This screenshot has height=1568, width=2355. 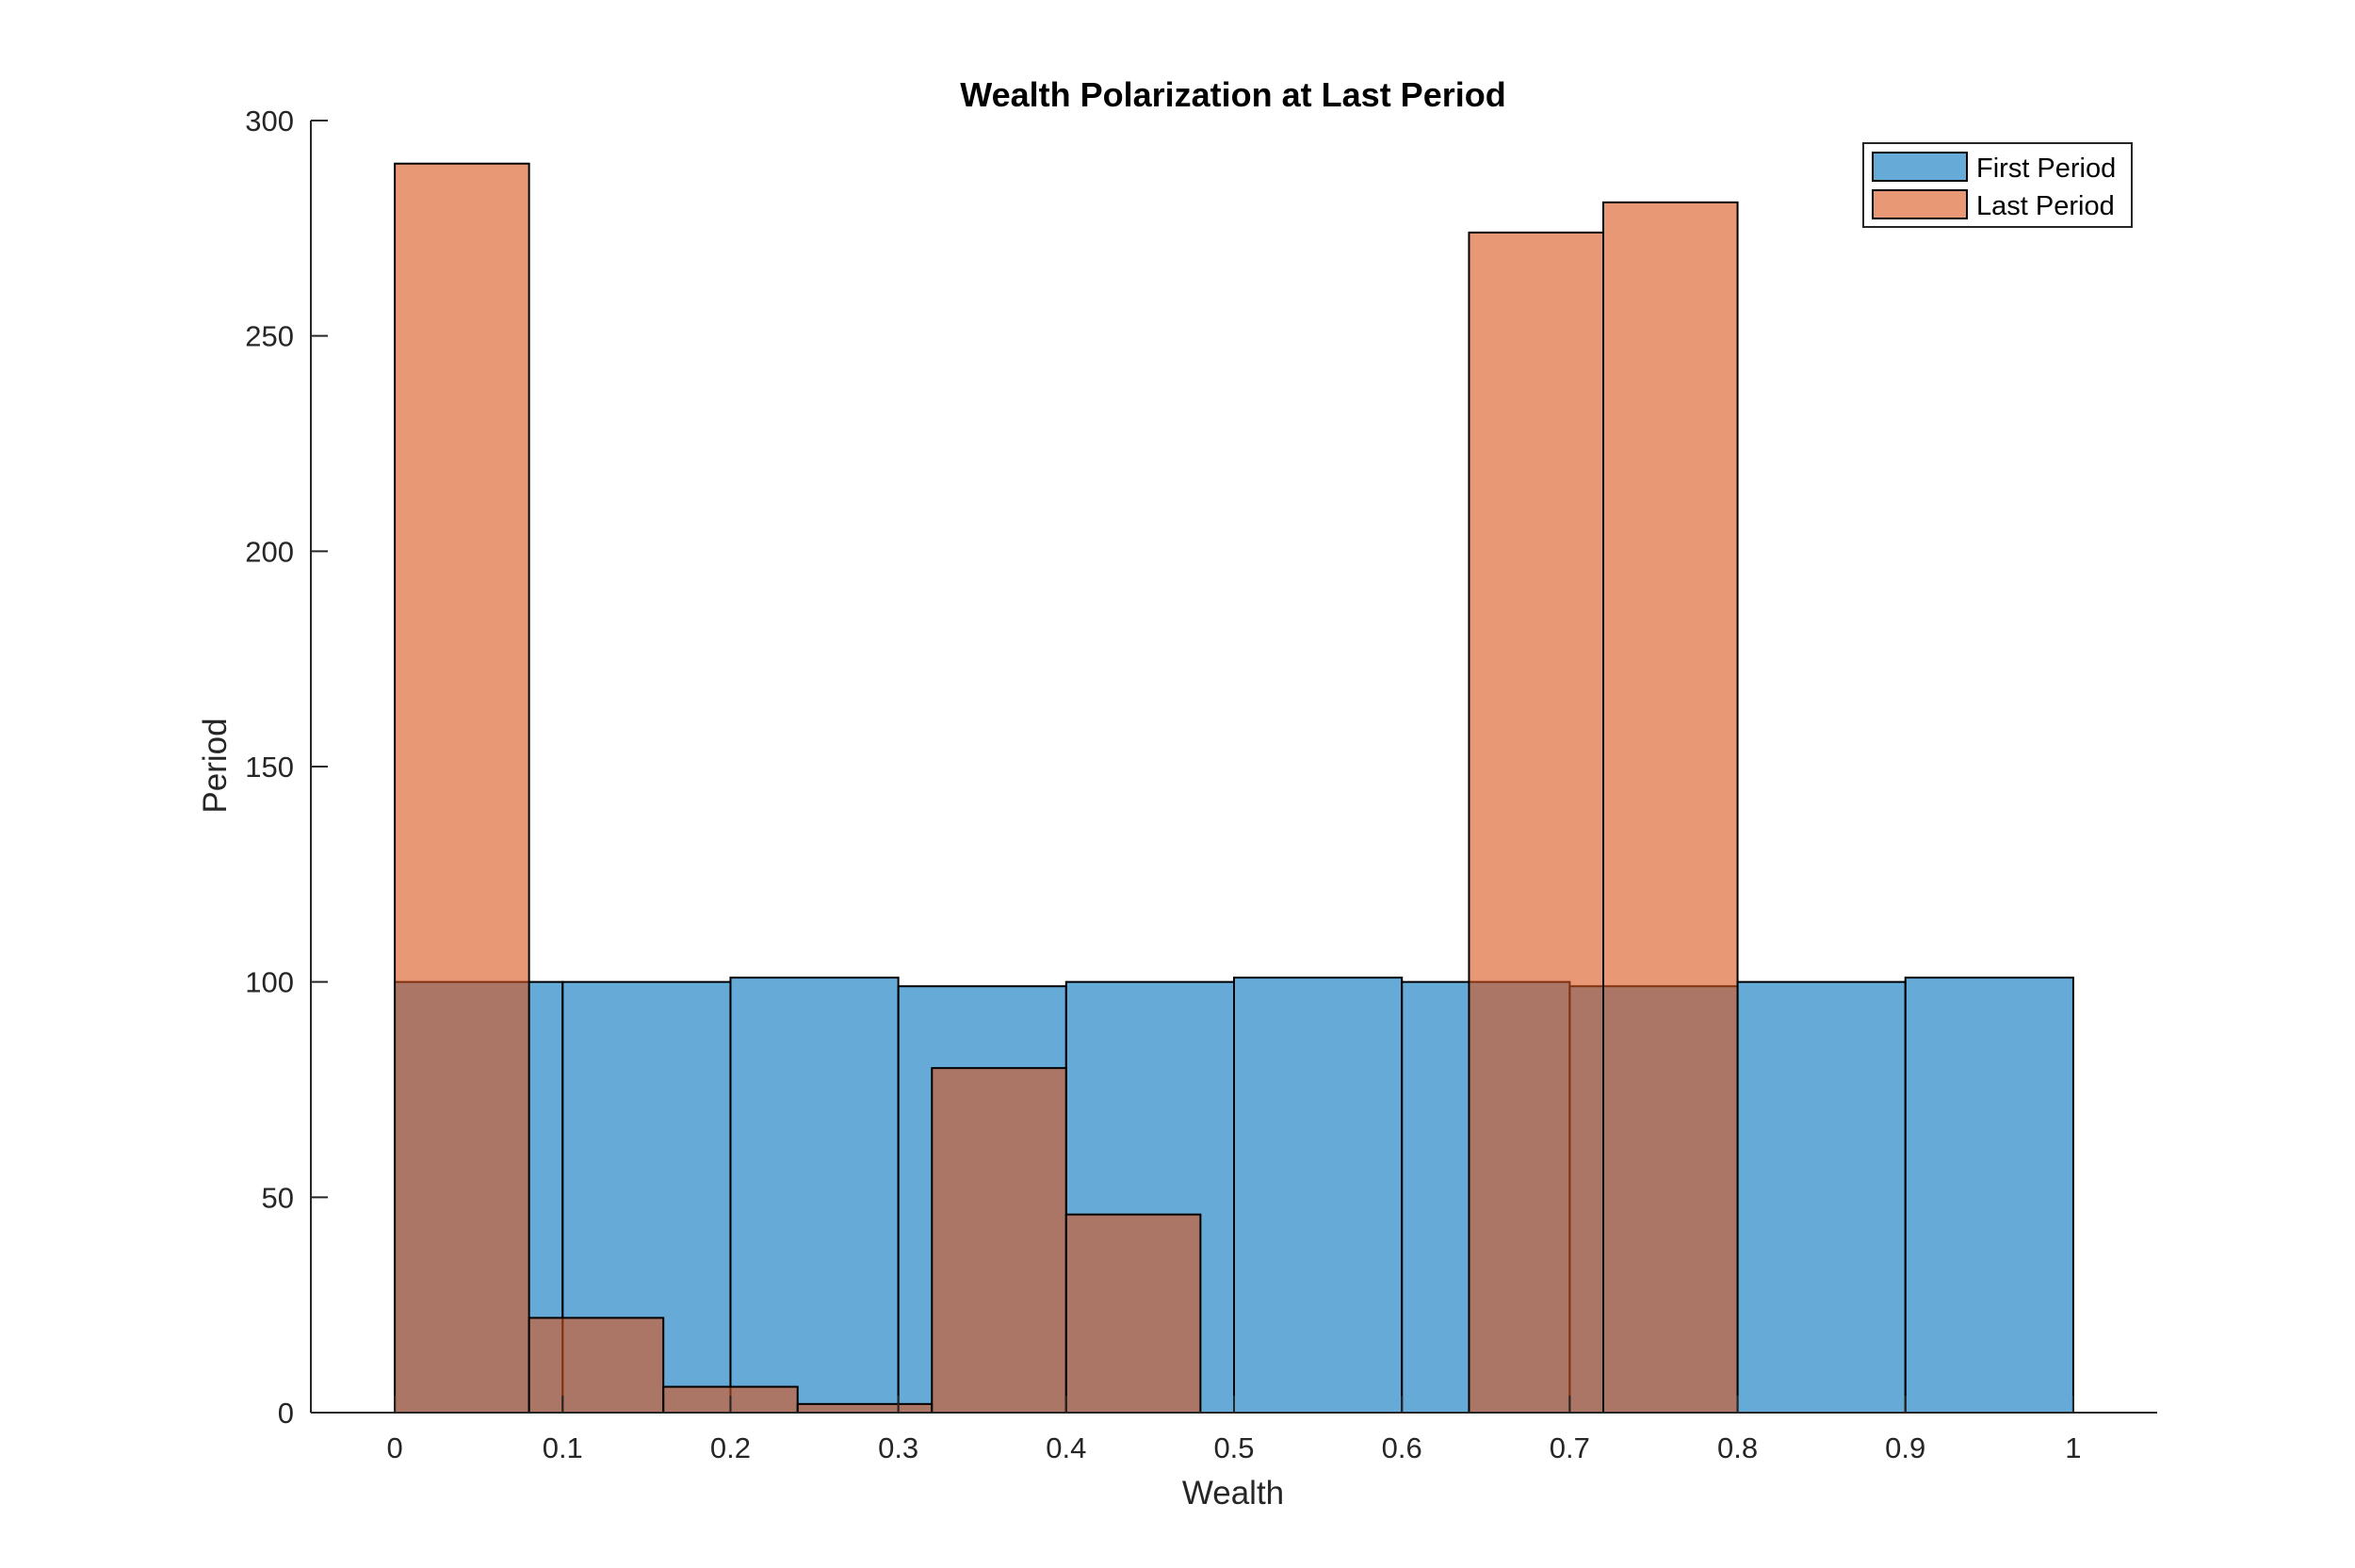 What do you see at coordinates (1233, 1493) in the screenshot?
I see `x-axis-label: Wealth` at bounding box center [1233, 1493].